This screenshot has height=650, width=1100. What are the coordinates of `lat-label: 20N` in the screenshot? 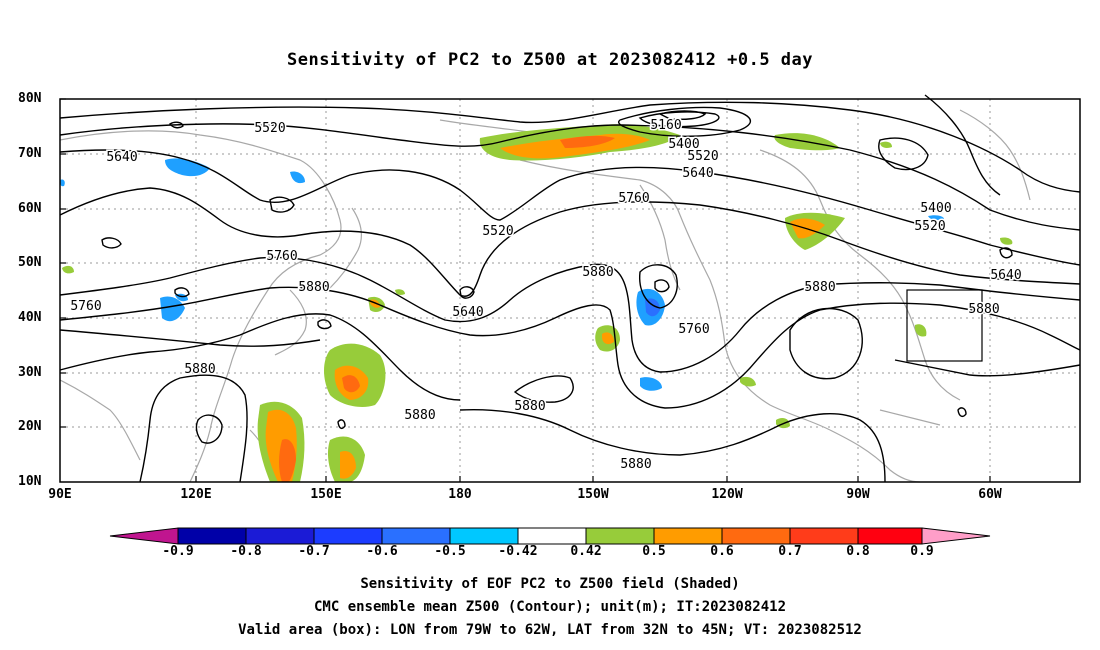 It's located at (30, 426).